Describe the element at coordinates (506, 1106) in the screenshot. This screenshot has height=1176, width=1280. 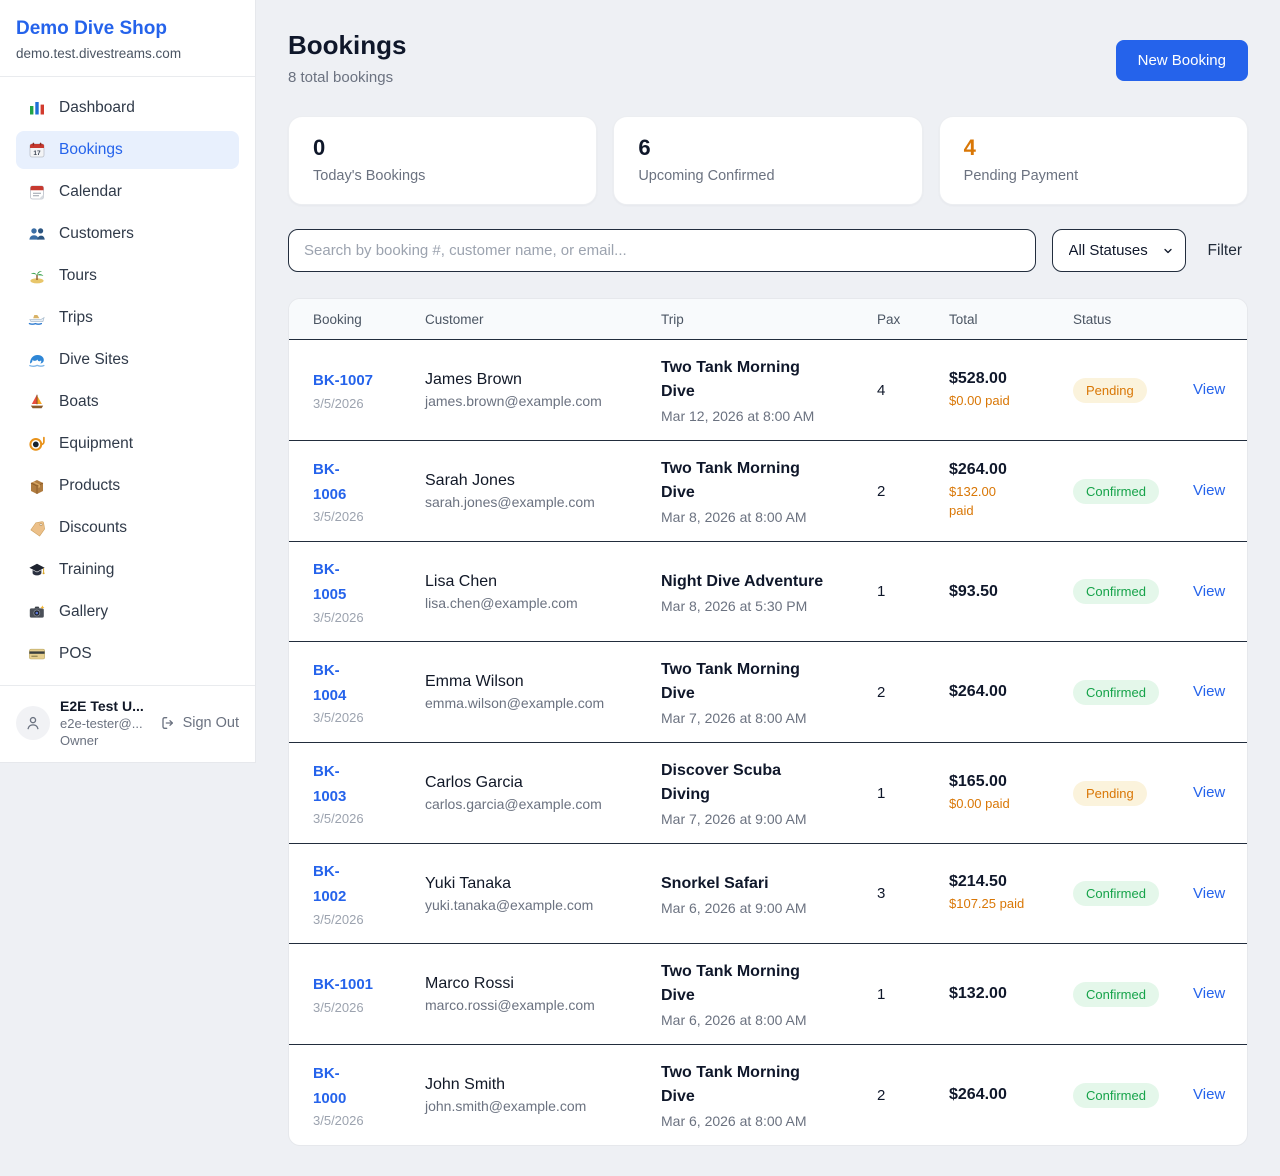
I see `customer-email: john.smith@example.com` at that location.